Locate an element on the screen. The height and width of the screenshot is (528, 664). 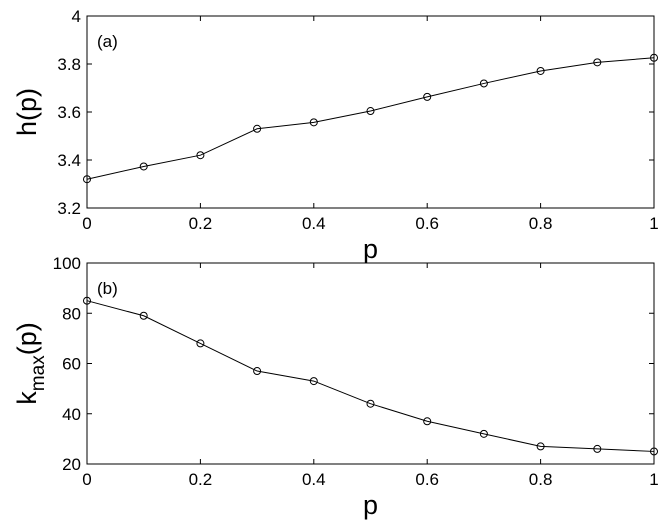
panel-a-x-tick-label: 0.2 is located at coordinates (201, 223).